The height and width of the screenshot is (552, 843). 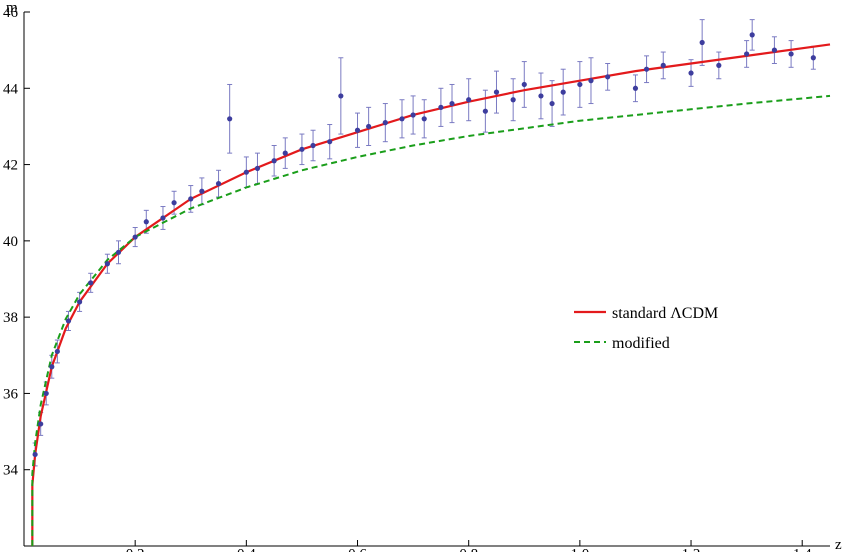 I want to click on x-ticks: 0.2 0.4 0.6 0.8 1.0 1.2 1.4, so click(x=469, y=546).